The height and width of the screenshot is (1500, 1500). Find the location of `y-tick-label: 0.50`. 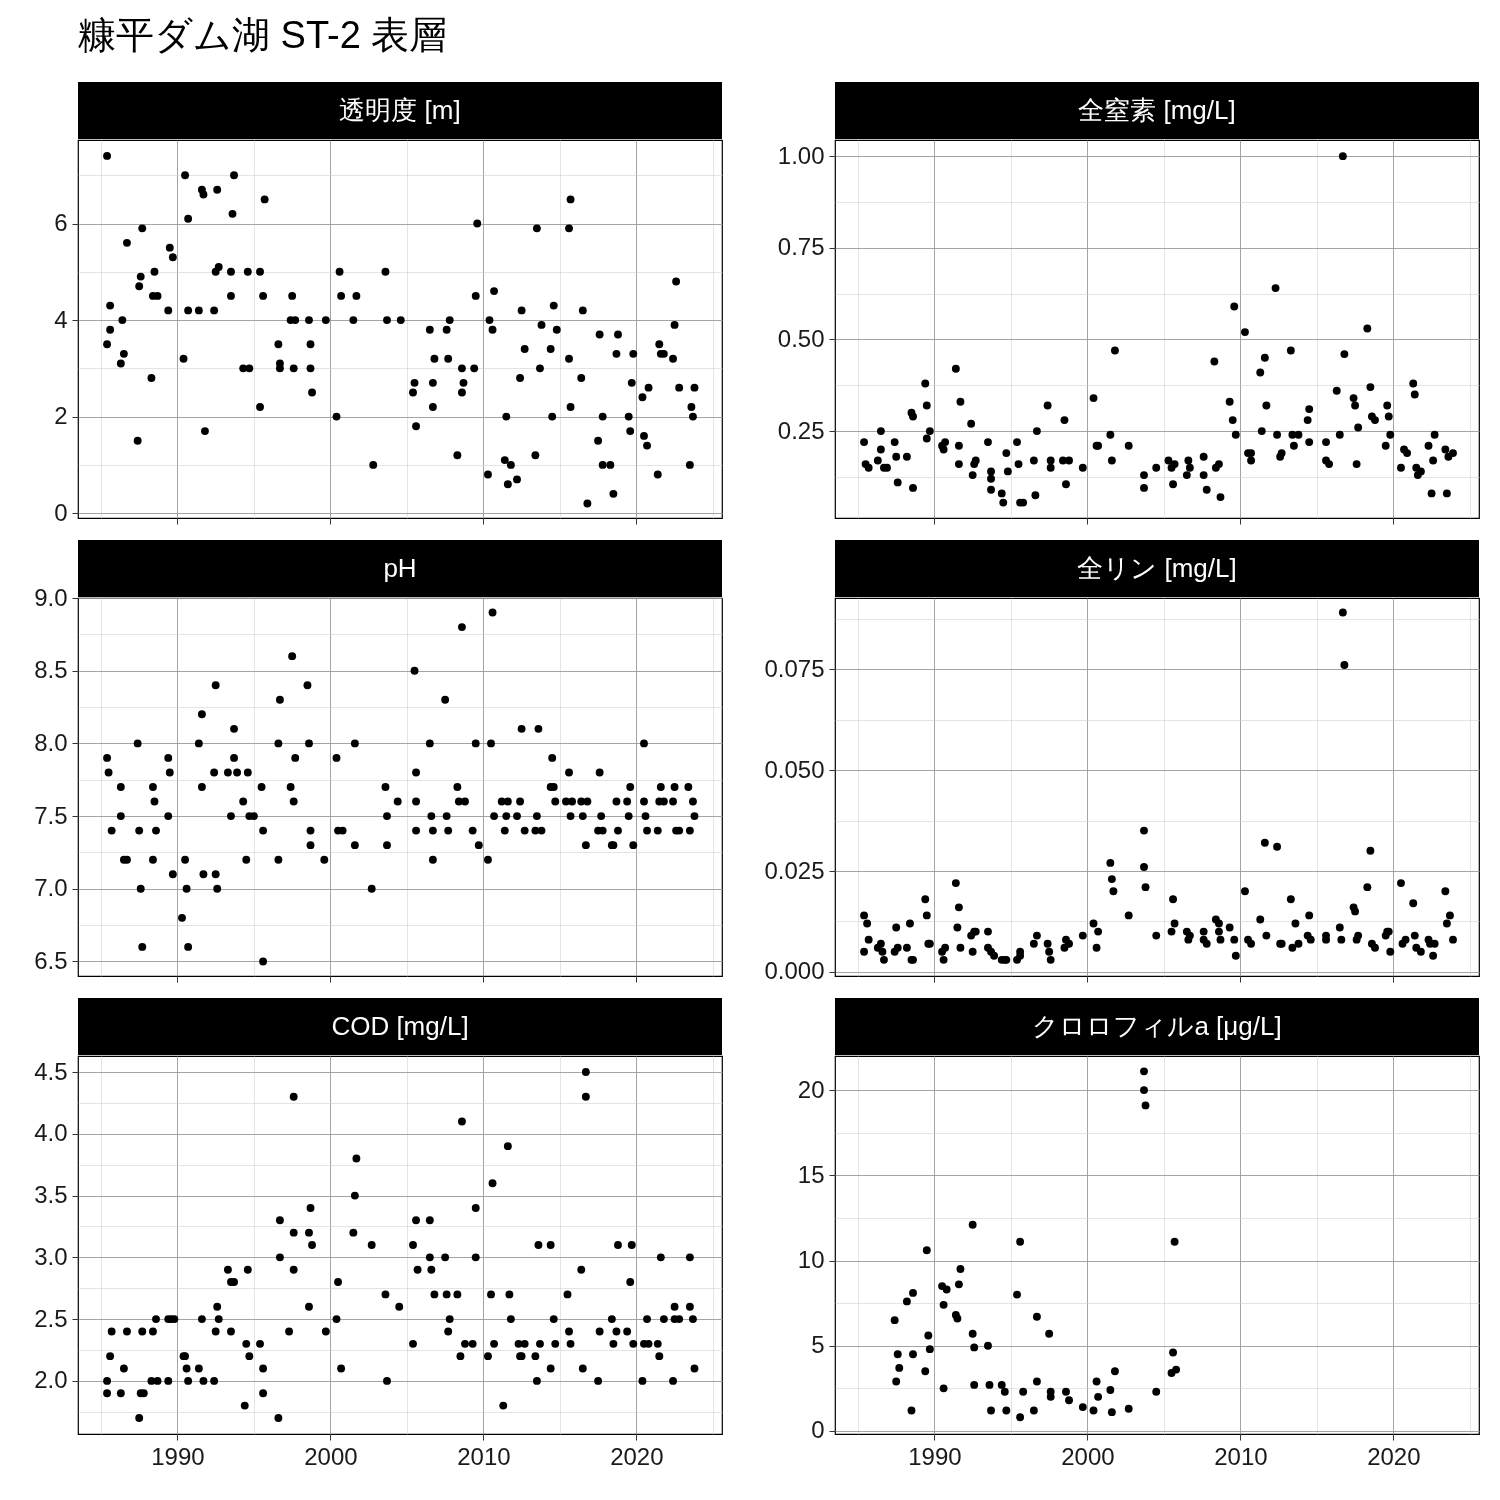

y-tick-label: 0.50 is located at coordinates (801, 338).